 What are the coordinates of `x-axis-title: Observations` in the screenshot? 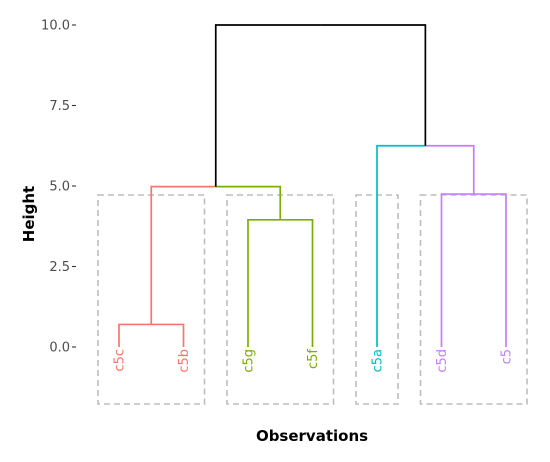 It's located at (312, 436).